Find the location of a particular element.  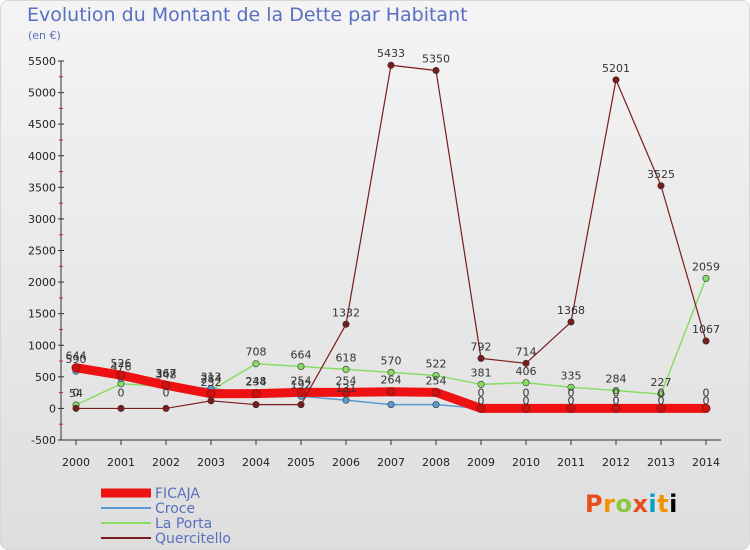

data-label-la-porta: 54 is located at coordinates (76, 393).